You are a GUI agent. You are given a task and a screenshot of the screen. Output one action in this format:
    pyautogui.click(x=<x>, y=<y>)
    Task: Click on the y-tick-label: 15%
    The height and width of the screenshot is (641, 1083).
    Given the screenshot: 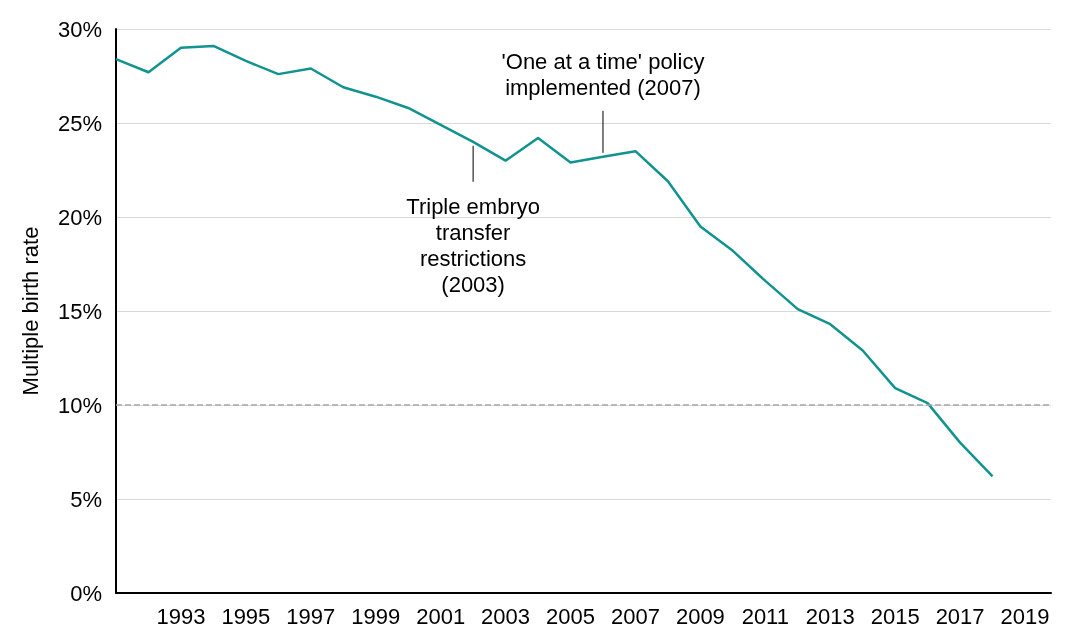 What is the action you would take?
    pyautogui.click(x=79, y=311)
    